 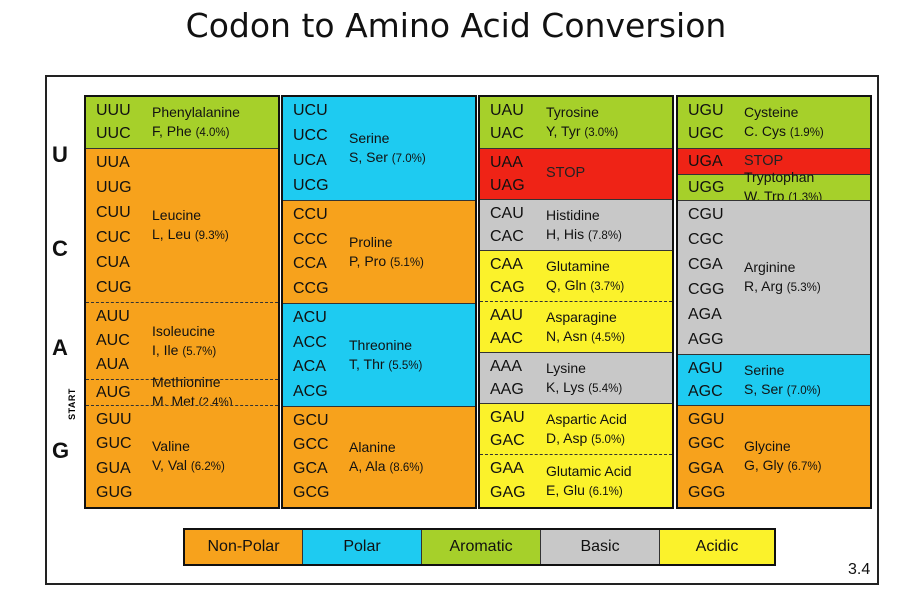 What do you see at coordinates (581, 316) in the screenshot?
I see `amino-acid-name: Asparagine` at bounding box center [581, 316].